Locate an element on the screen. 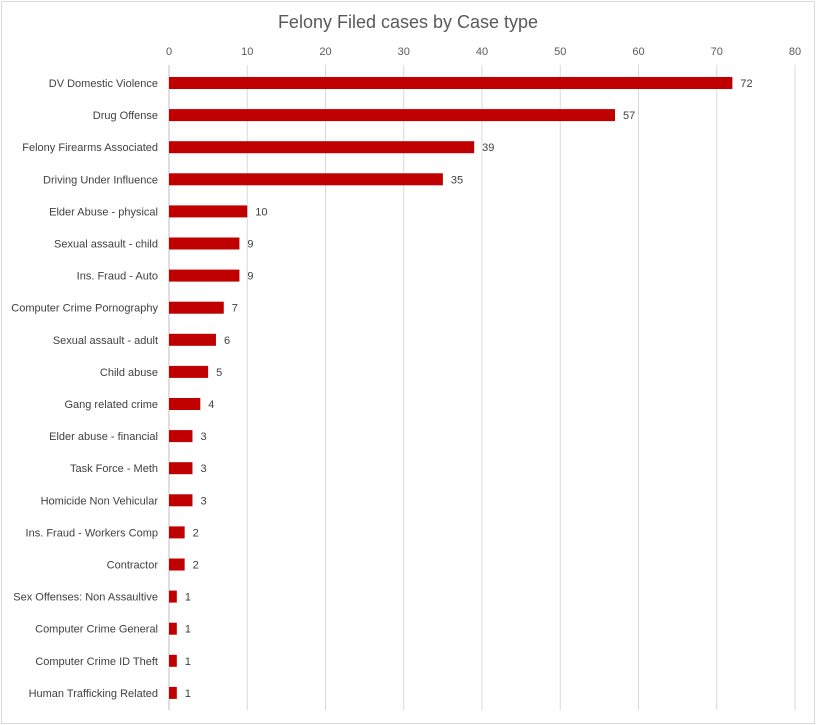 The height and width of the screenshot is (725, 816). category-label: Computer Crime General is located at coordinates (96, 630).